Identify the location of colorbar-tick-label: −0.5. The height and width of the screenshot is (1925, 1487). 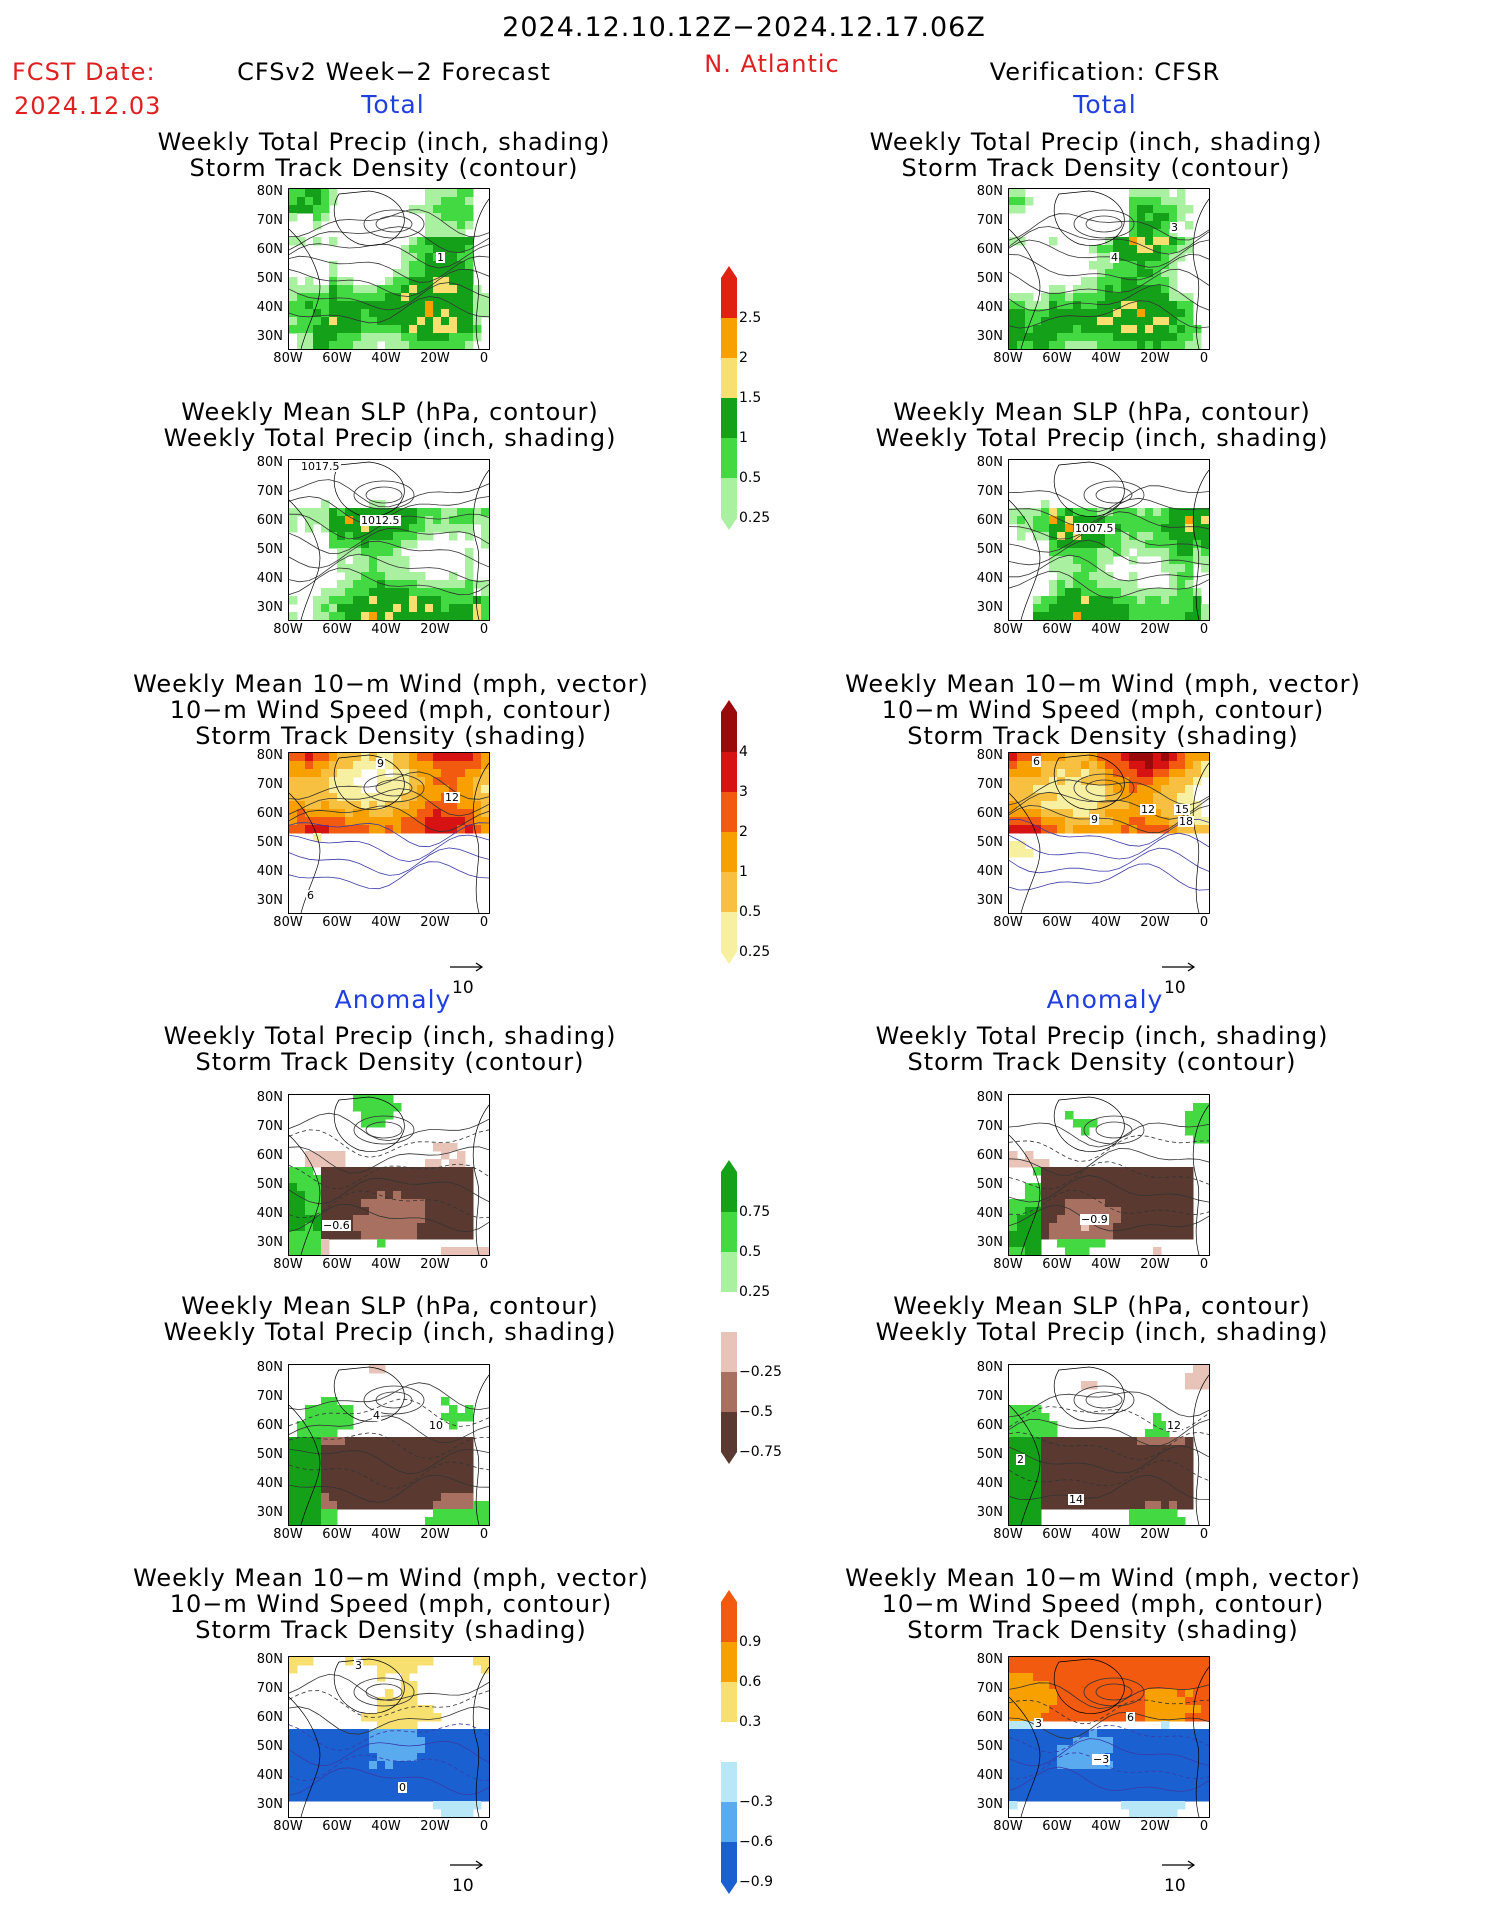
(756, 1412).